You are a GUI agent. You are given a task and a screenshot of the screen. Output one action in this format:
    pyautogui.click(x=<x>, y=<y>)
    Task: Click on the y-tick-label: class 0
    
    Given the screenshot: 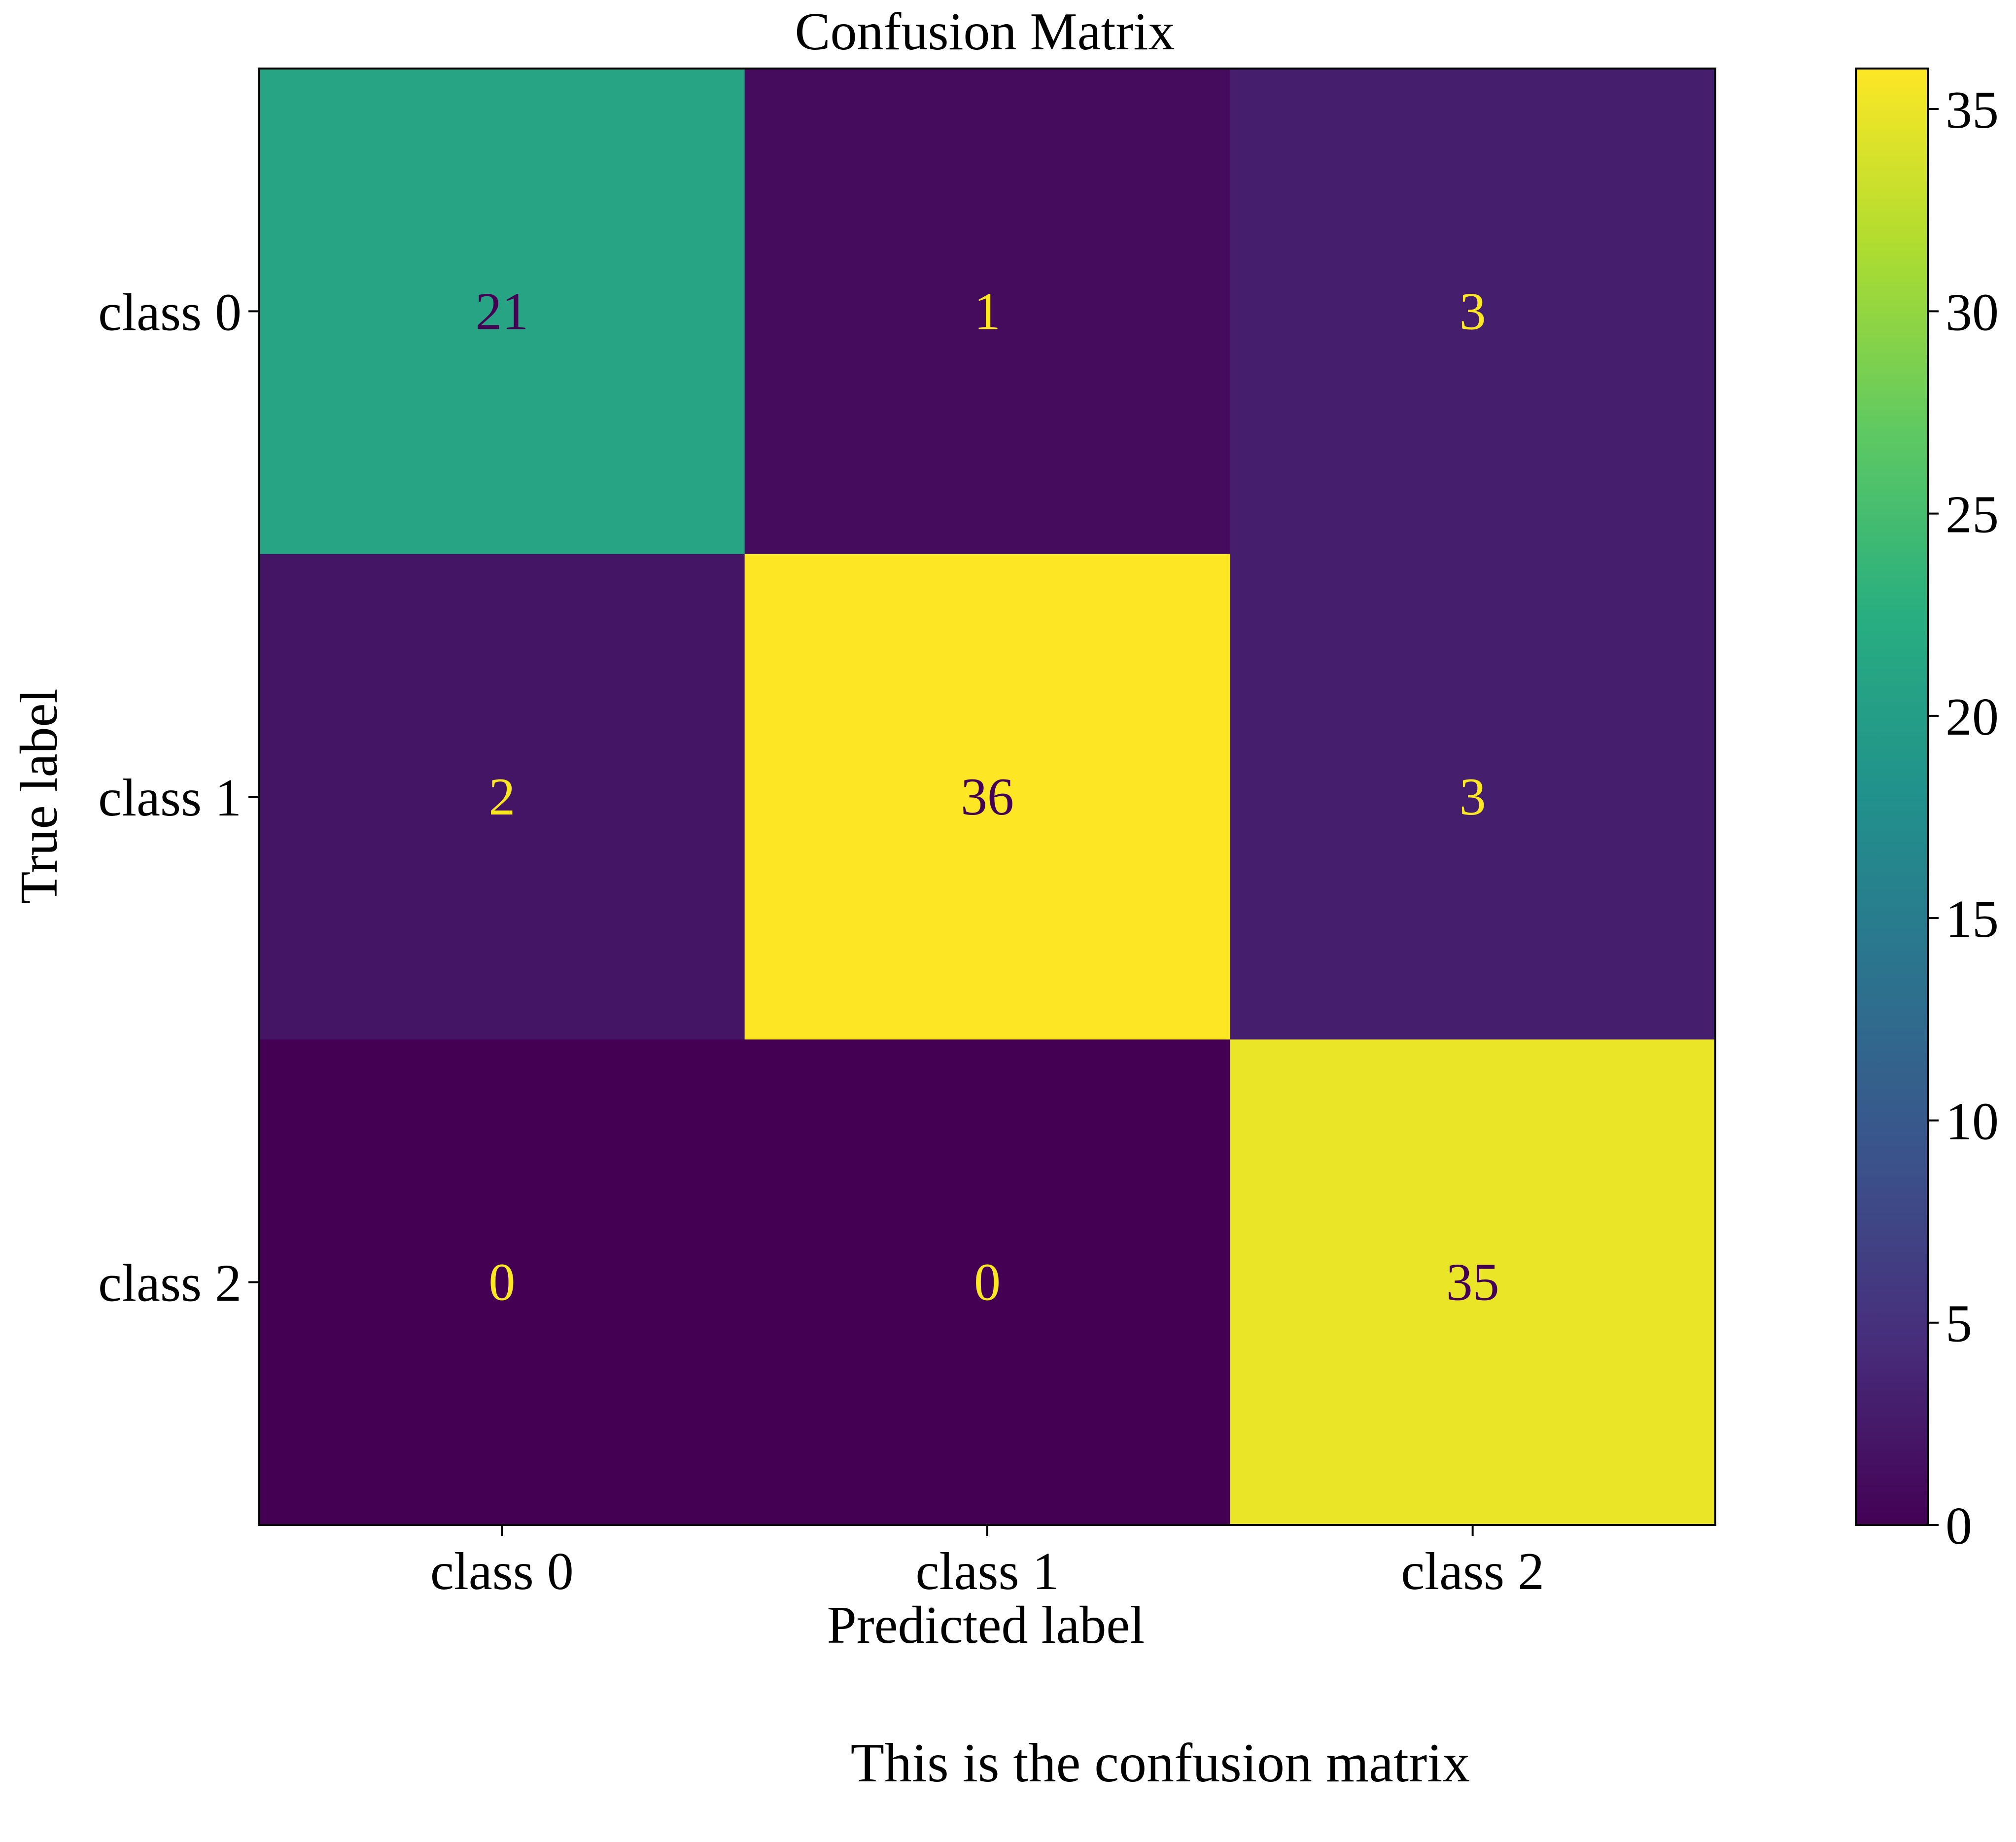 What is the action you would take?
    pyautogui.click(x=170, y=312)
    